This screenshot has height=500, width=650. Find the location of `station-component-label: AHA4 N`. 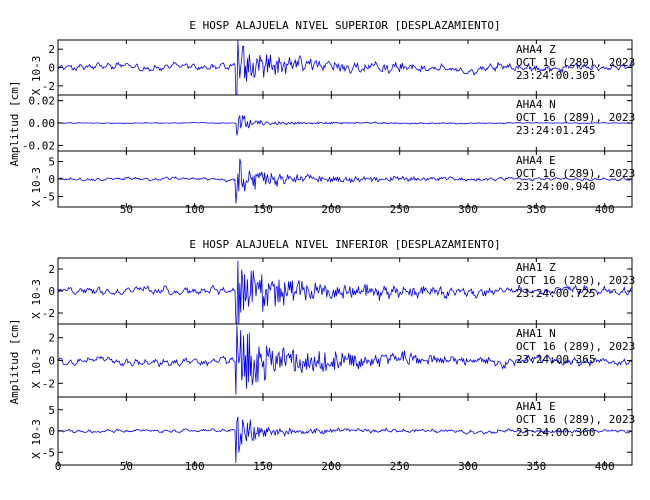

station-component-label: AHA4 N is located at coordinates (536, 104).